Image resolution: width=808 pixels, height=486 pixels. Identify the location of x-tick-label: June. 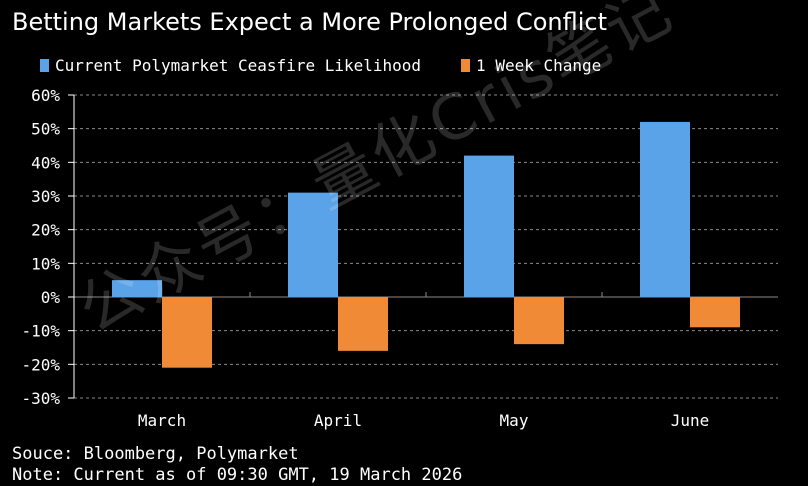
(690, 420).